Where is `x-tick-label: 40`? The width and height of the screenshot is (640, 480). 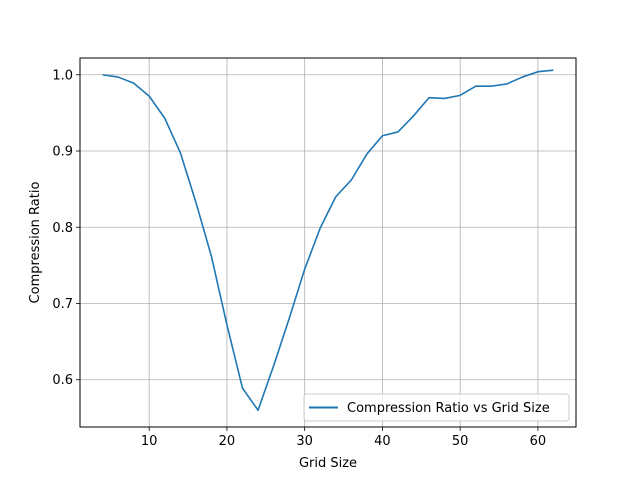 x-tick-label: 40 is located at coordinates (382, 441).